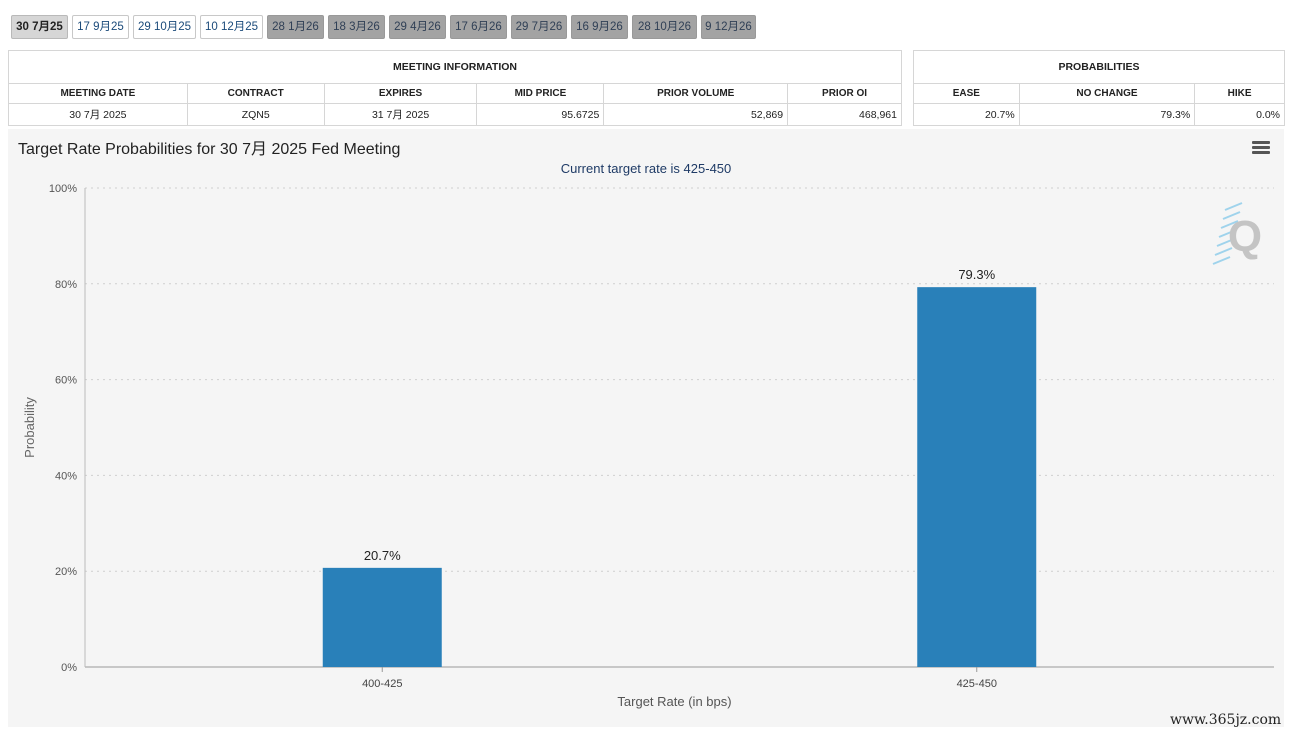 The height and width of the screenshot is (733, 1293). I want to click on x-tick-label: 425-450, so click(977, 684).